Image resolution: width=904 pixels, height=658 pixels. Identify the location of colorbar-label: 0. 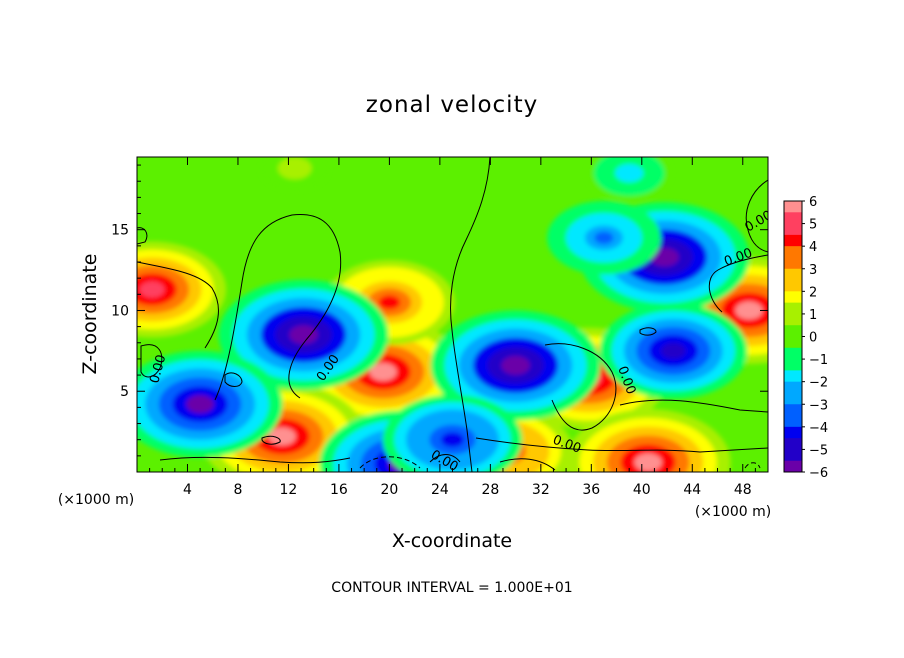
(813, 338).